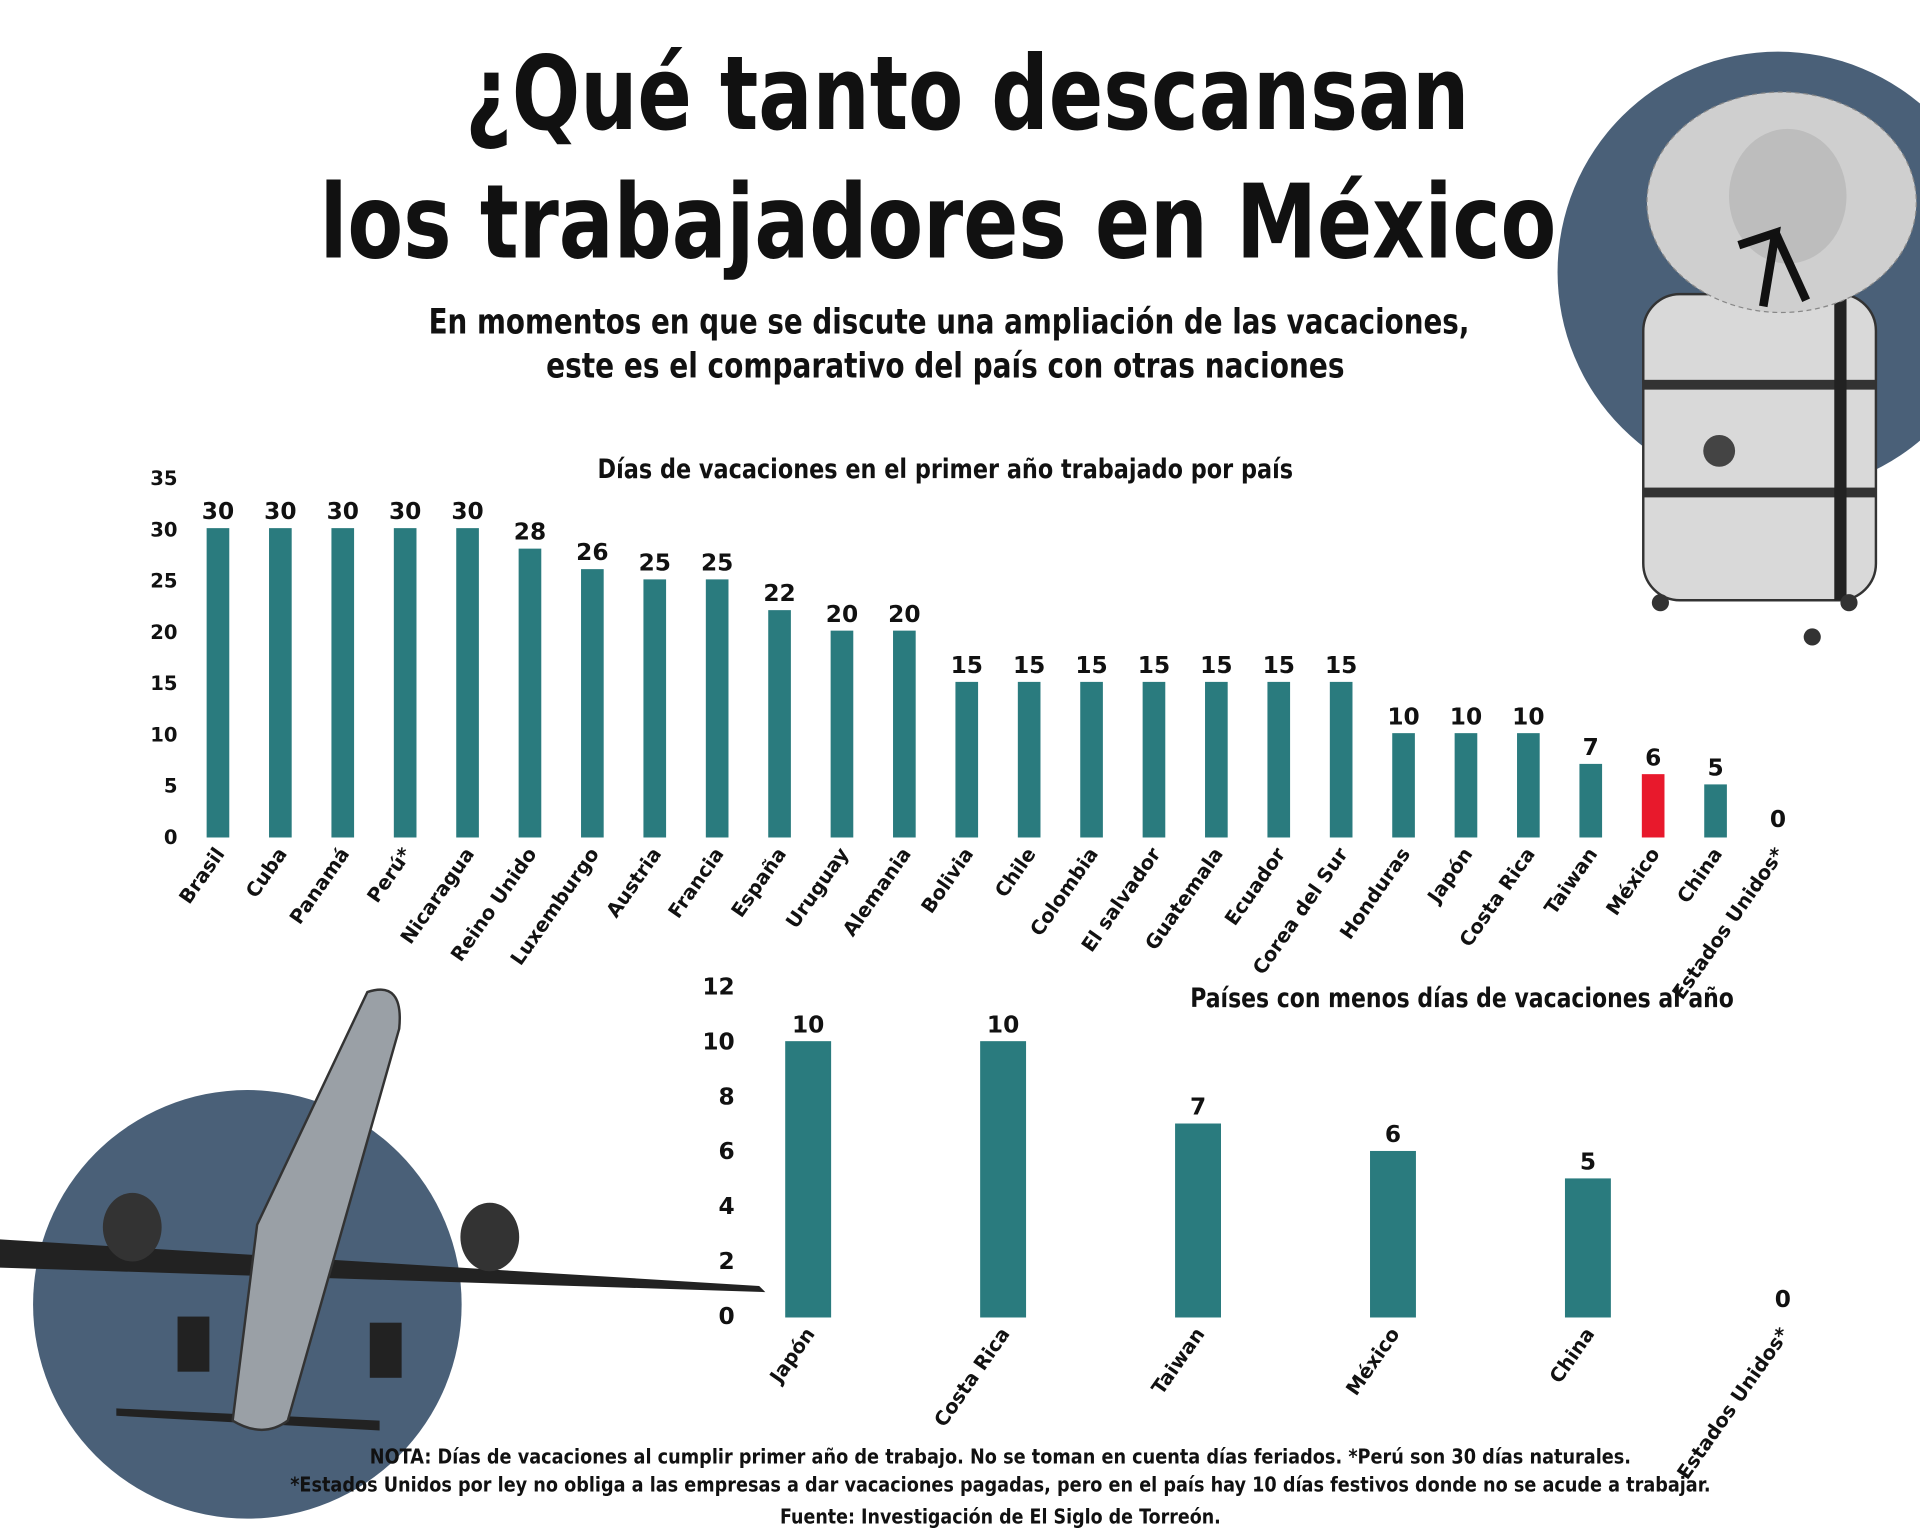 The width and height of the screenshot is (1920, 1536). I want to click on x-tick-label: Bolivia, so click(948, 880).